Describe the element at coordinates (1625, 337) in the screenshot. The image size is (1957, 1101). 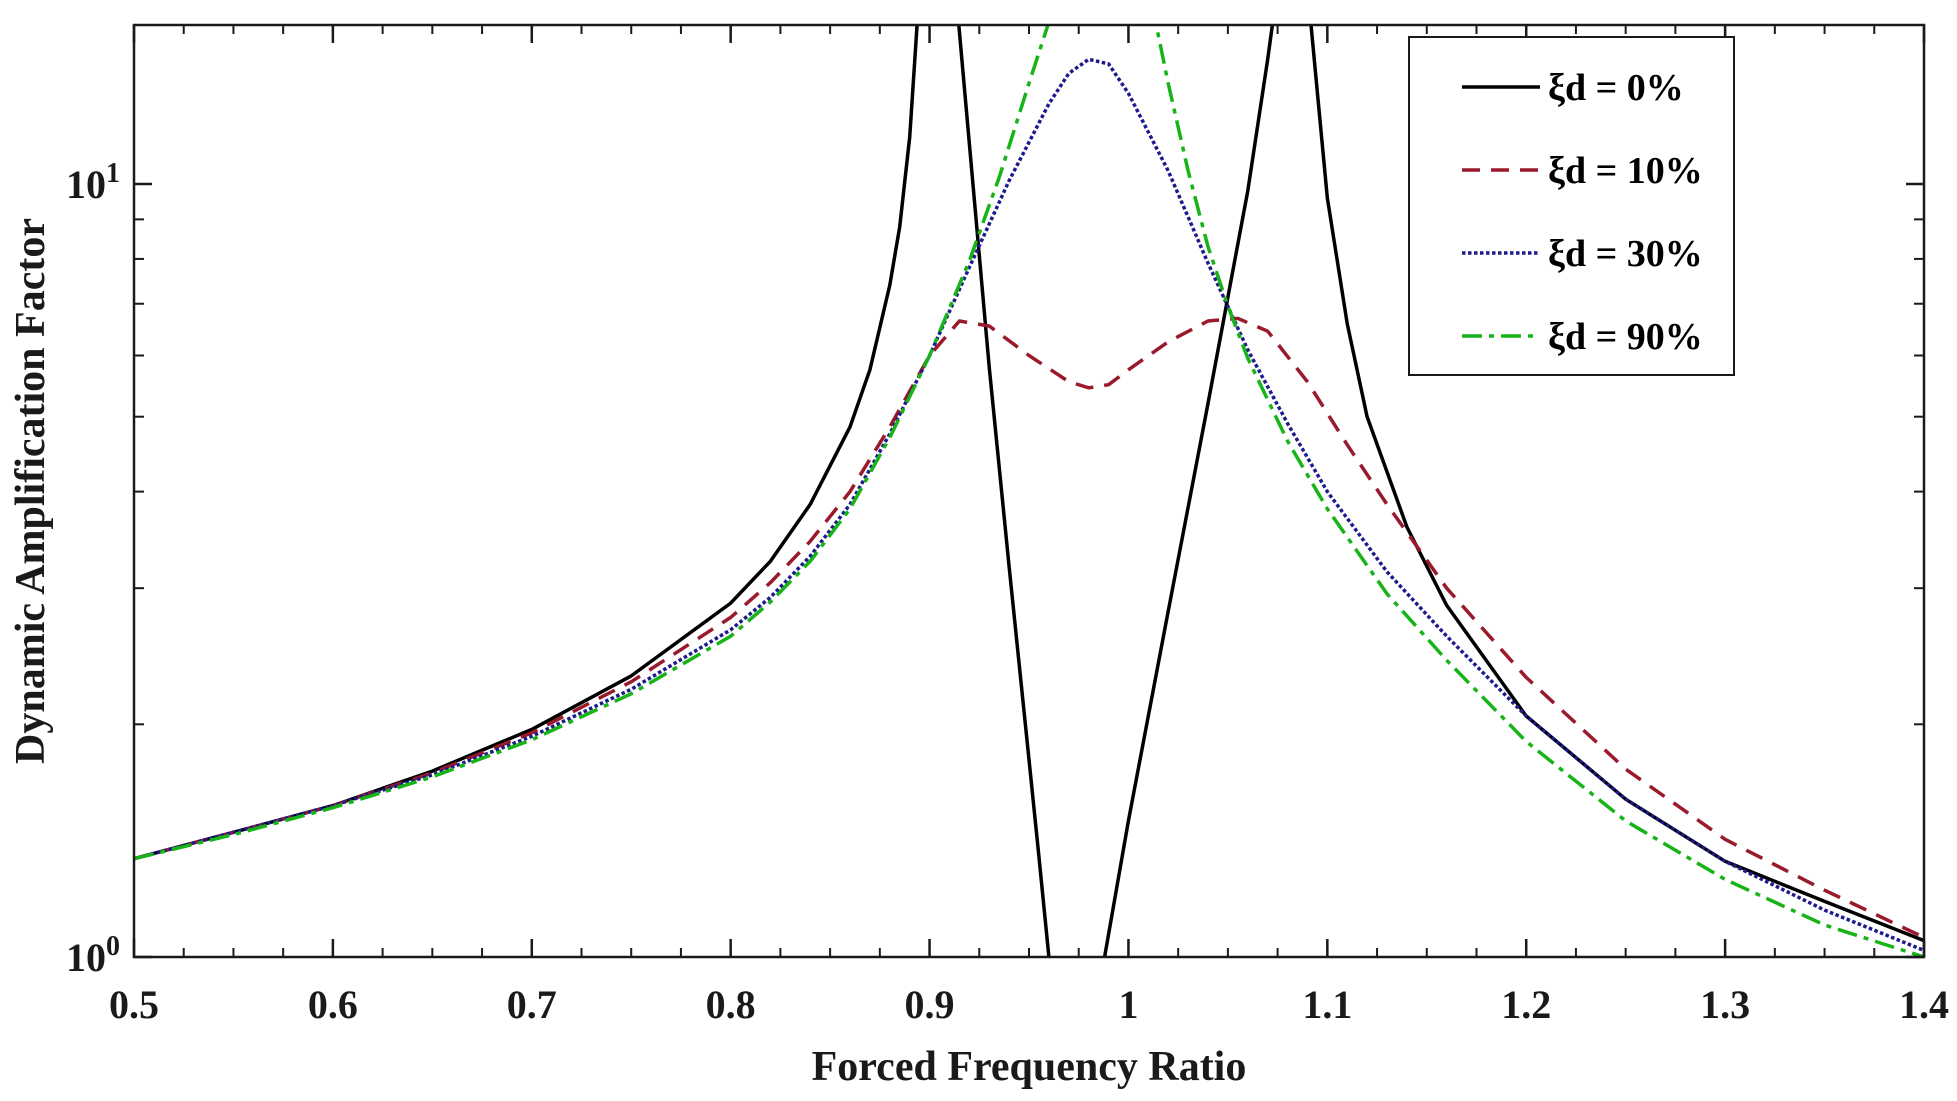
I see `legend-label-3: ξd = 90%` at that location.